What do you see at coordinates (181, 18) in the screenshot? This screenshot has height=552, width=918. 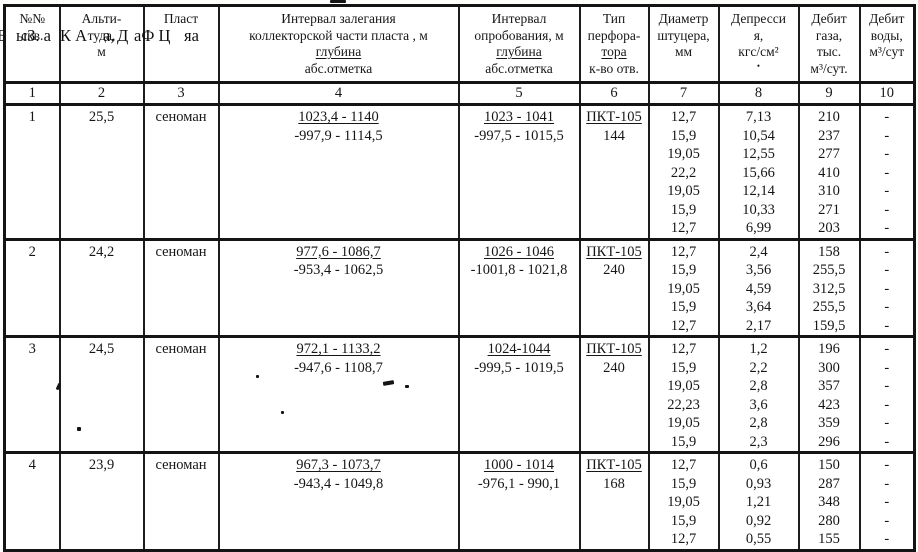 I see `header-line: Пласт` at bounding box center [181, 18].